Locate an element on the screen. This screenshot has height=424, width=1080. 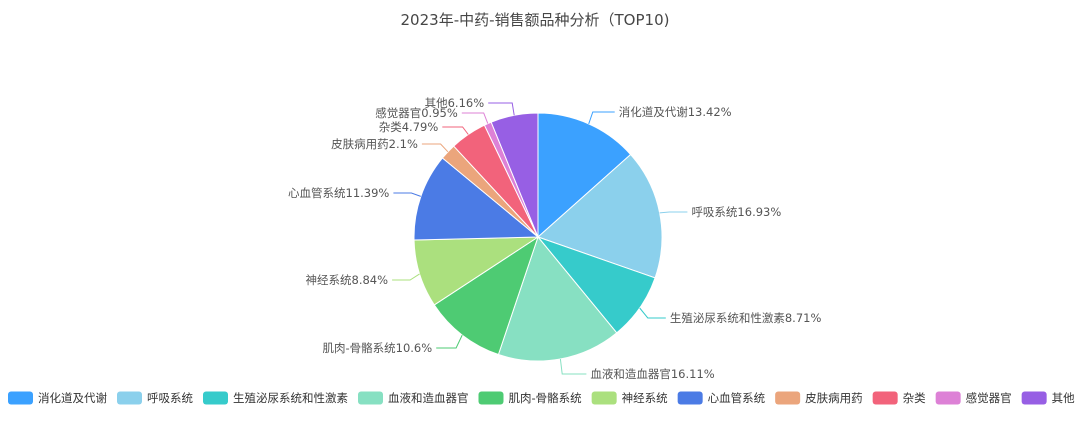
legend-item-6: 神经系统 is located at coordinates (629, 398).